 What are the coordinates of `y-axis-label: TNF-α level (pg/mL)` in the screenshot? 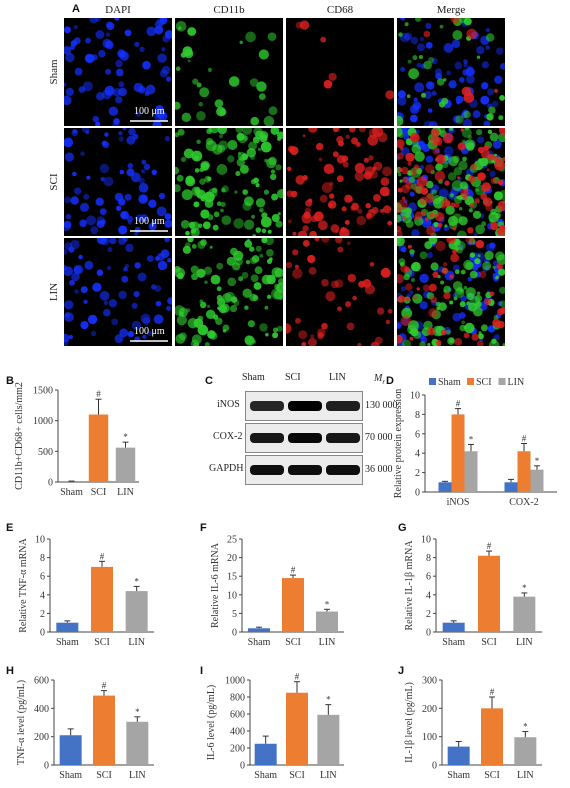 It's located at (21, 722).